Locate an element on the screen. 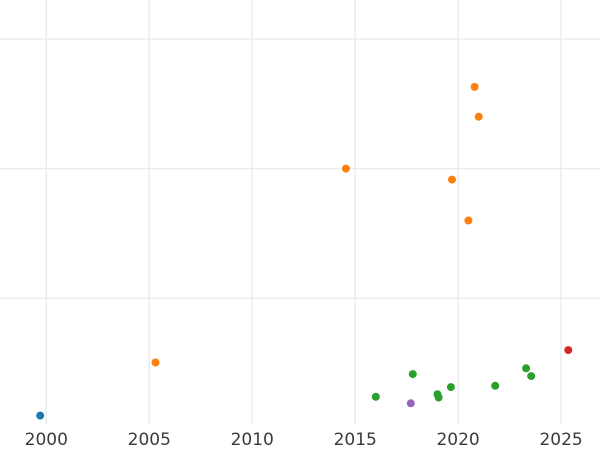 The image size is (600, 450). x-tick-label: 2000 is located at coordinates (46, 440).